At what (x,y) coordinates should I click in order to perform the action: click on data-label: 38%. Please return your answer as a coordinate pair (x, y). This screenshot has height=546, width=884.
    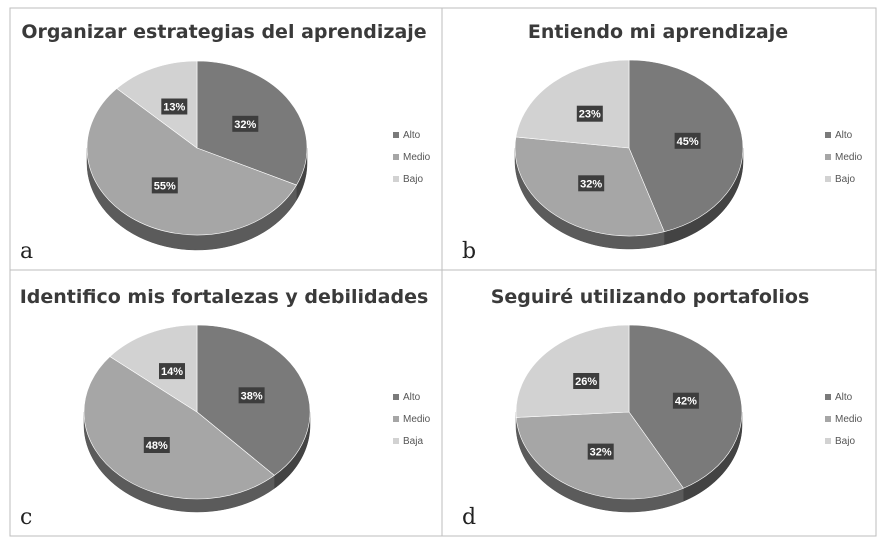
    Looking at the image, I should click on (252, 396).